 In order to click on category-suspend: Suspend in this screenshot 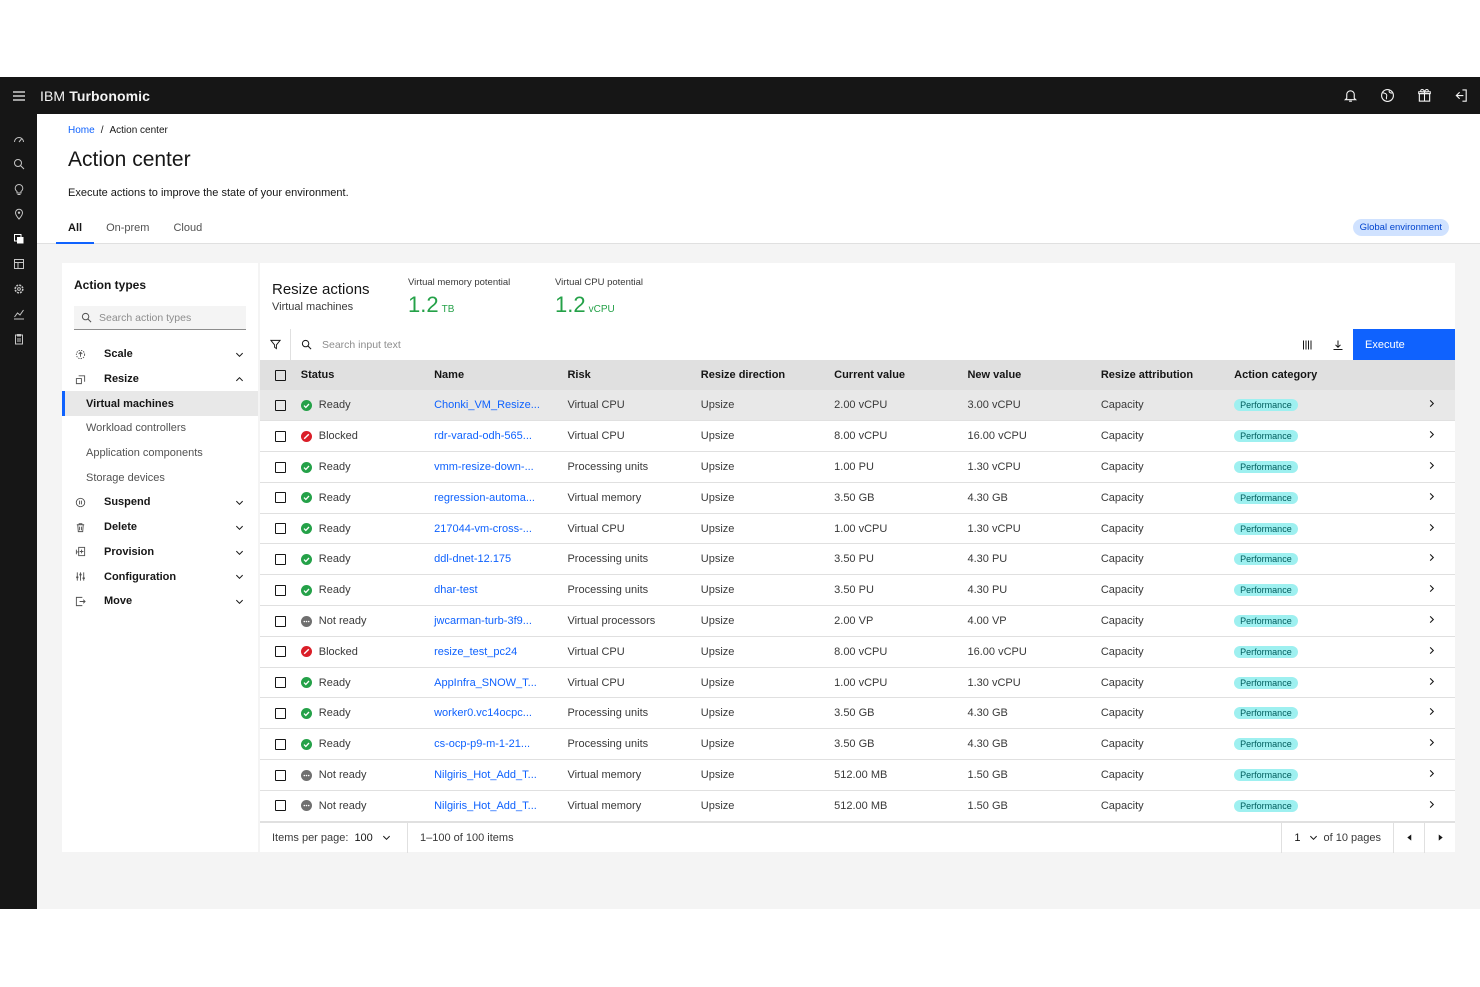, I will do `click(160, 502)`.